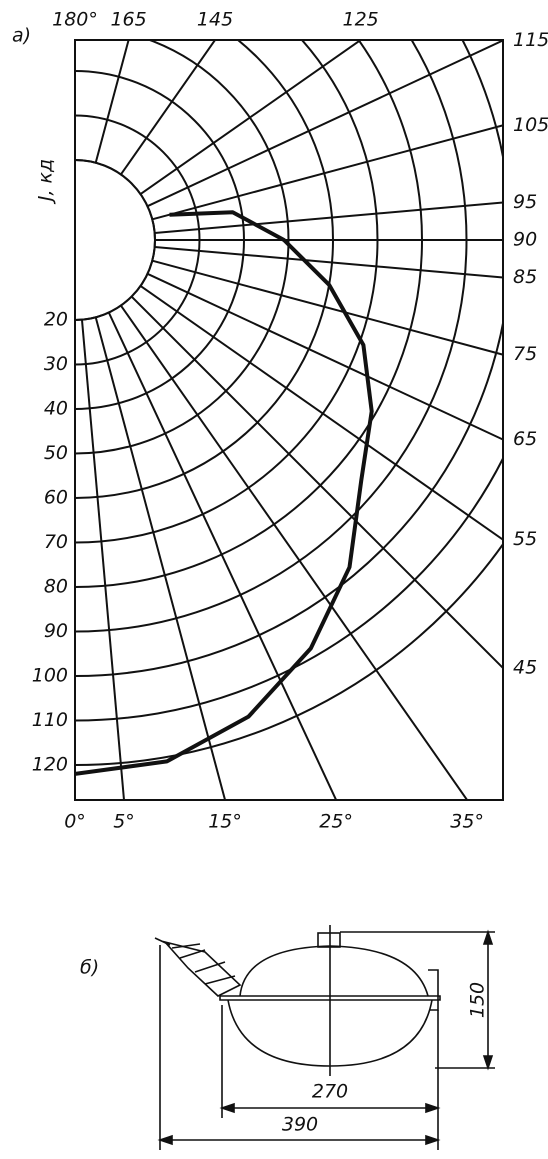 The width and height of the screenshot is (548, 1159). What do you see at coordinates (56, 453) in the screenshot?
I see `y-tick-label: 50` at bounding box center [56, 453].